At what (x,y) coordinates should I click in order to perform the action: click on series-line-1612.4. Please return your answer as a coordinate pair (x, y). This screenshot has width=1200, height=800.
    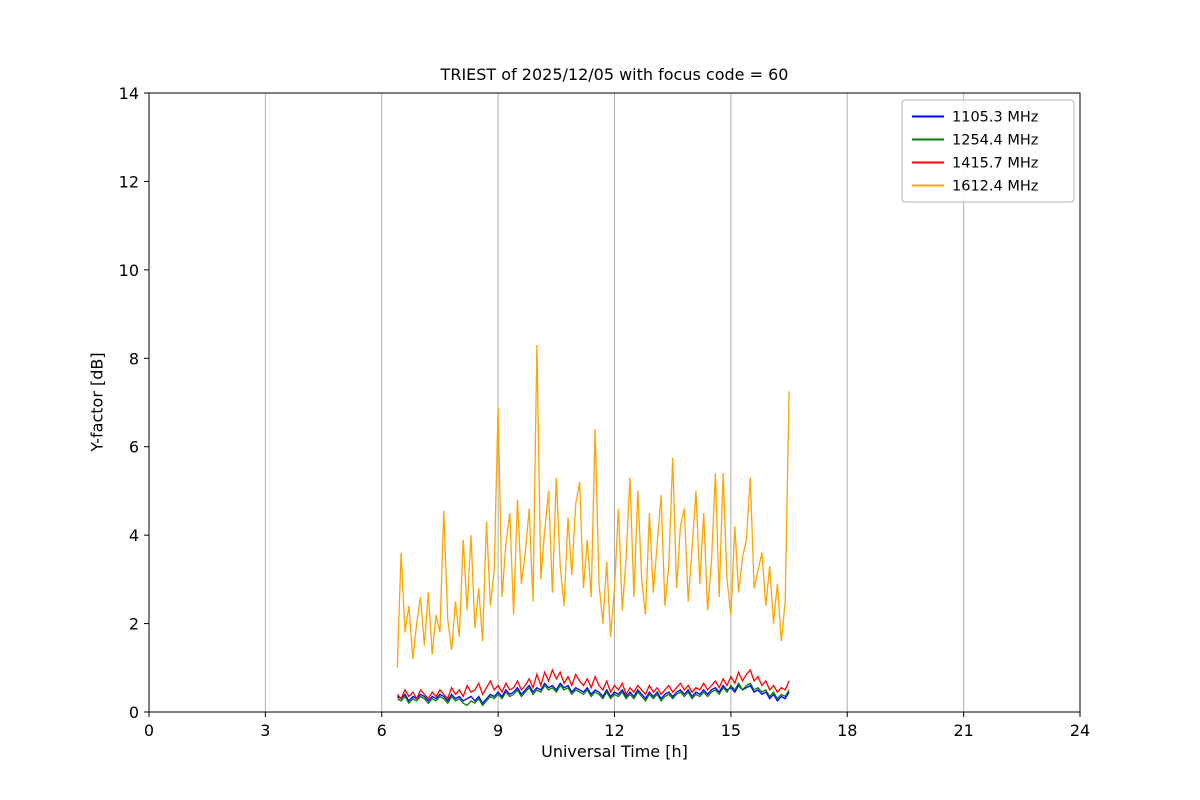
    Looking at the image, I should click on (593, 506).